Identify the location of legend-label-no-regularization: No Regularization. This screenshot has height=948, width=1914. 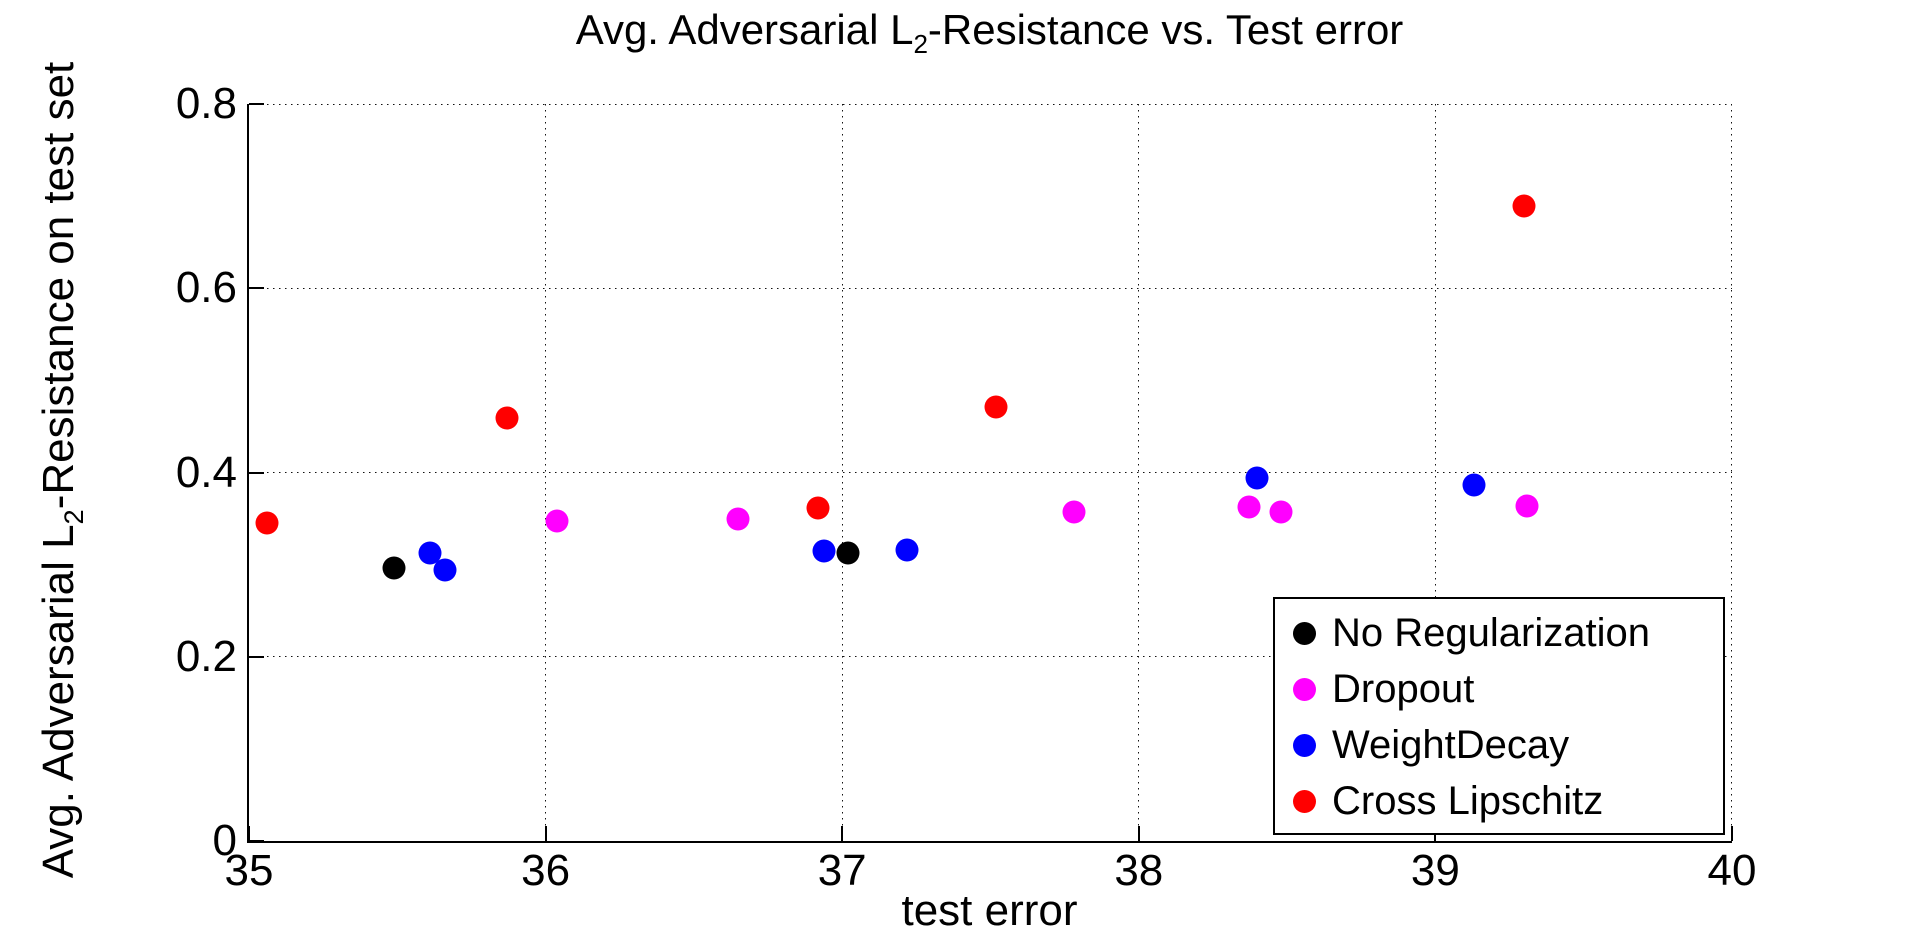
(1491, 632).